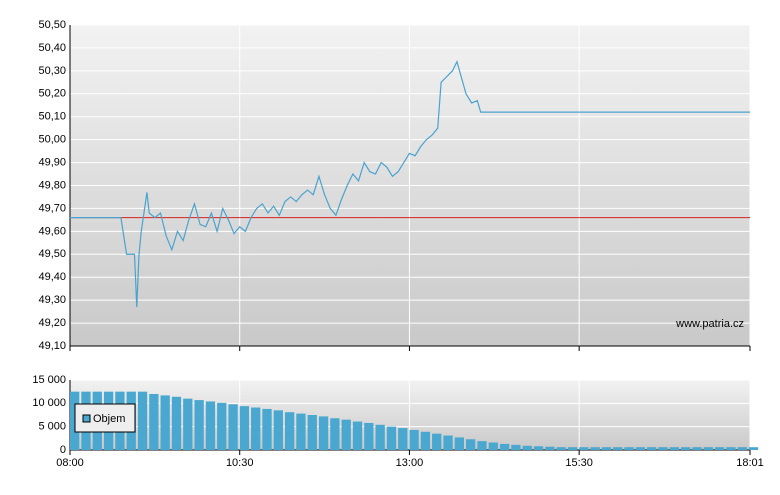  I want to click on y-tick-label: 50,20, so click(52, 94).